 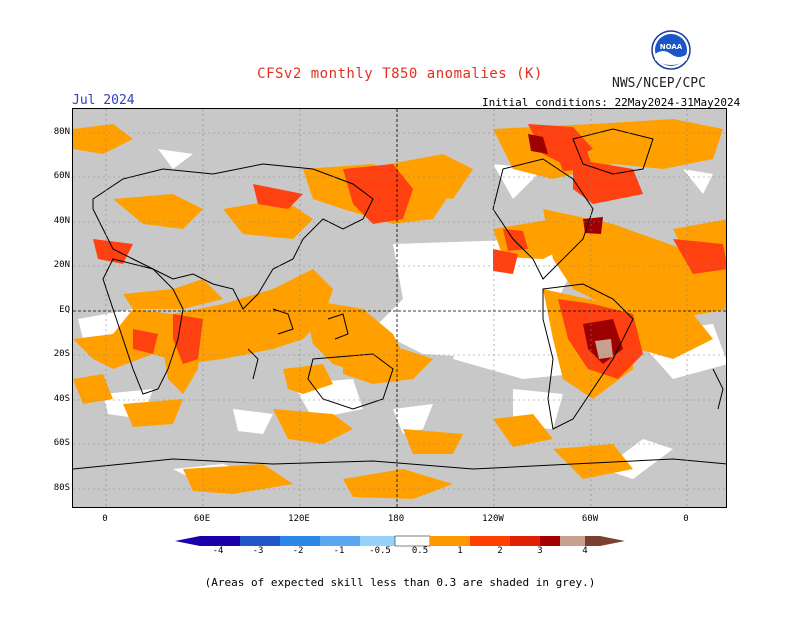 I want to click on colorbar-label: 4, so click(x=585, y=551).